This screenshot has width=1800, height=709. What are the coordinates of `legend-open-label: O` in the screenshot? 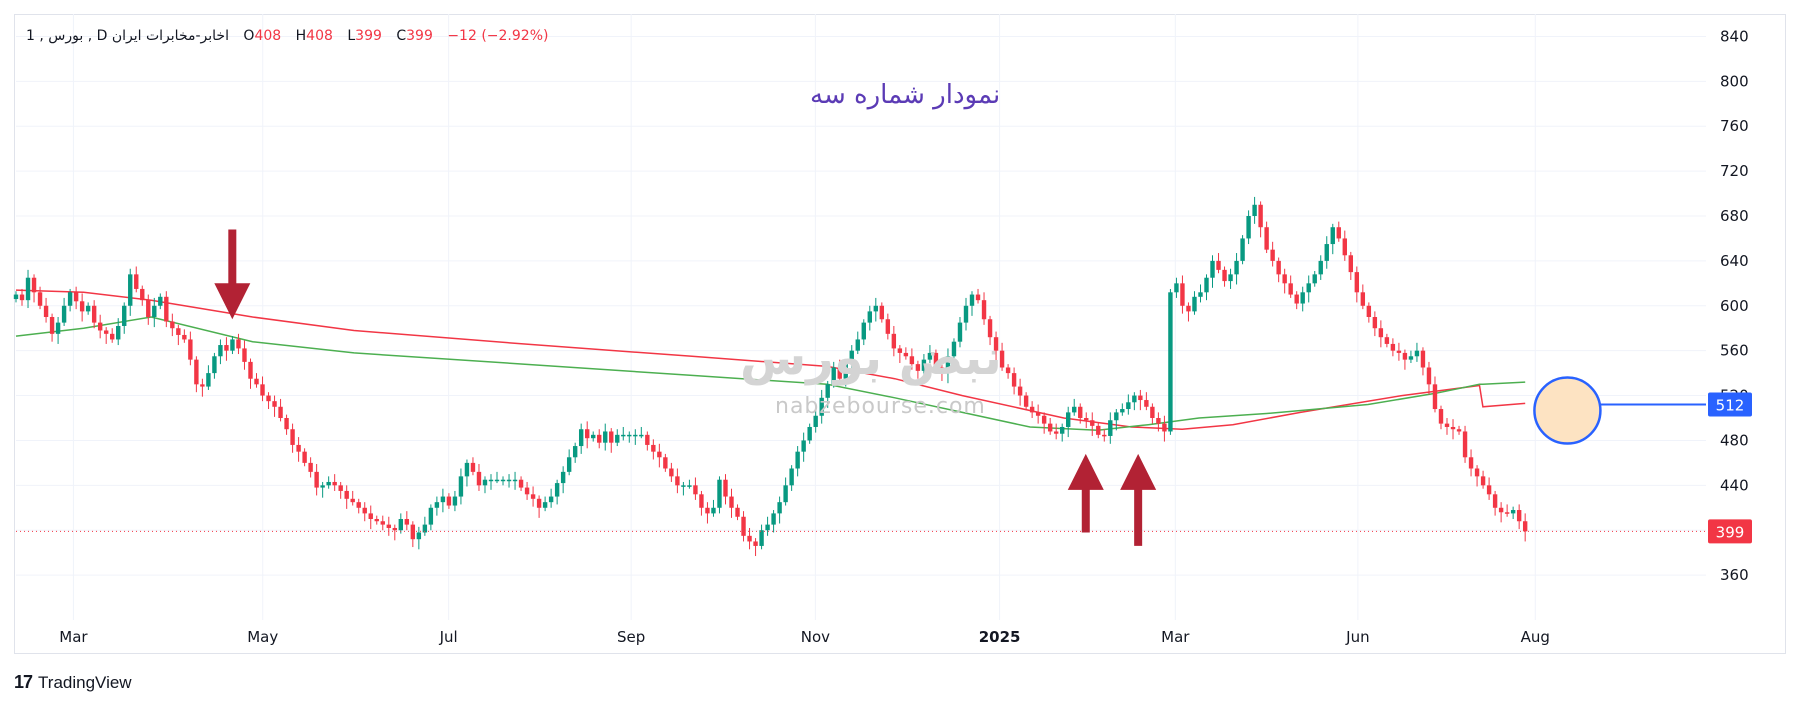 It's located at (249, 36).